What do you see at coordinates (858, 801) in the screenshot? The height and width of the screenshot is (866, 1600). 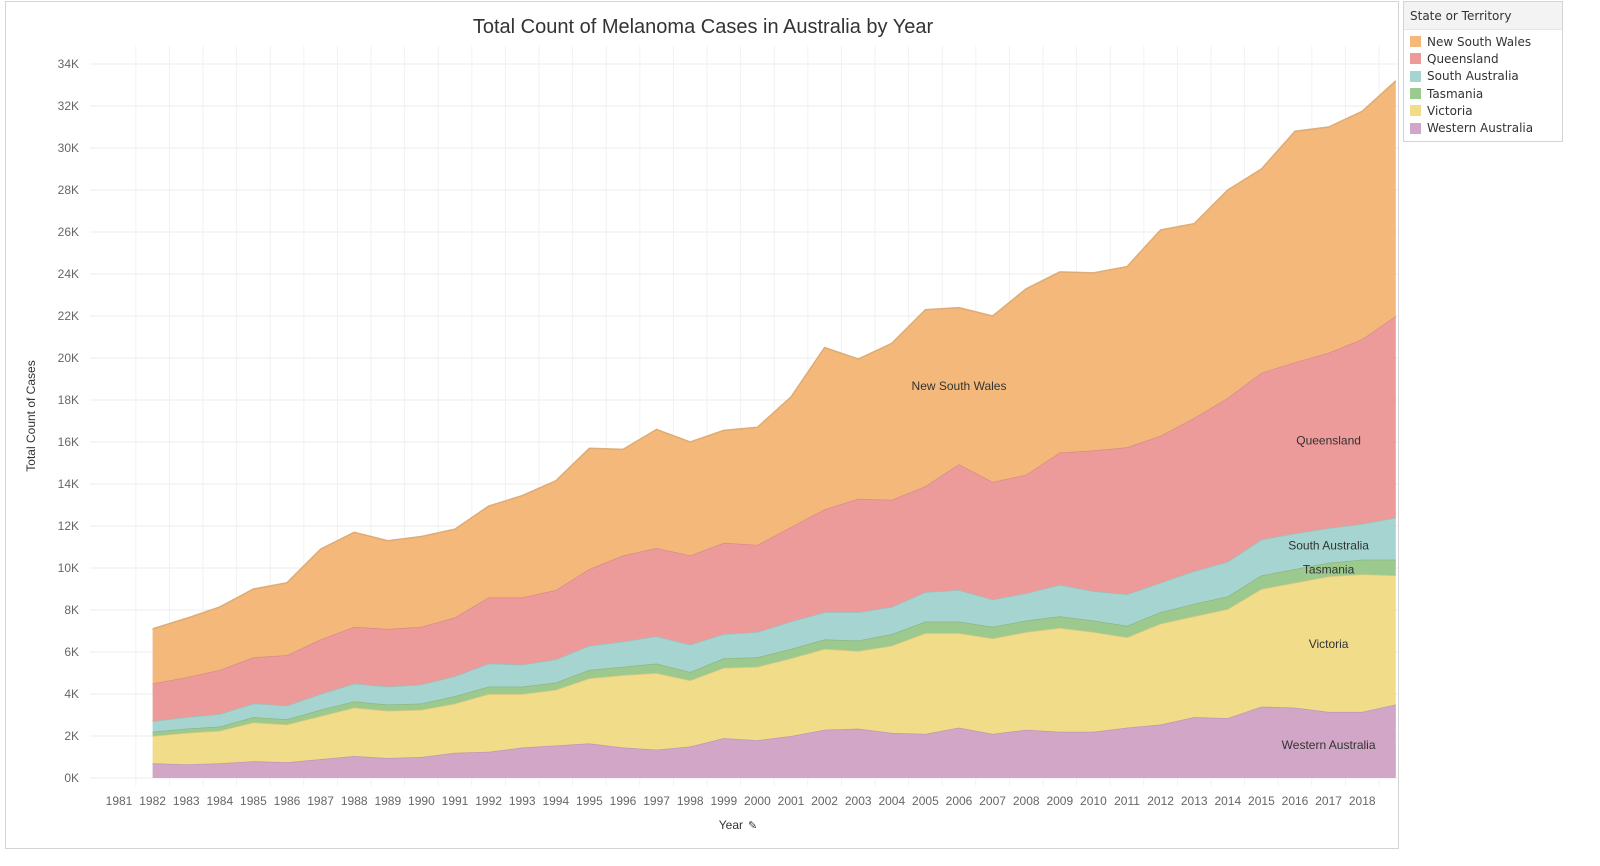 I see `x-tick-label: 2003` at bounding box center [858, 801].